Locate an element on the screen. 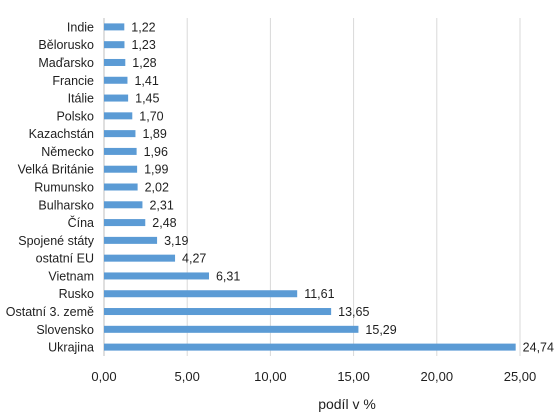  value-label: 1,96 is located at coordinates (156, 152).